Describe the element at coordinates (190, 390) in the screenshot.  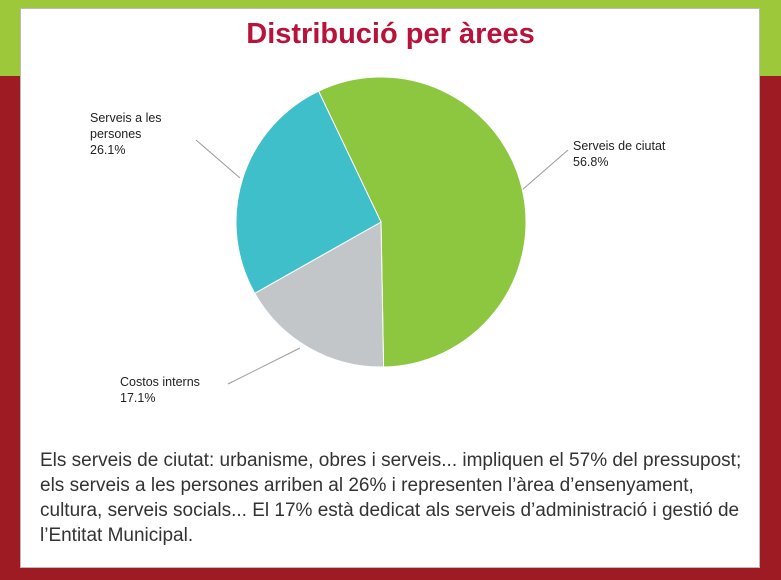
I see `slice-label: Costos interns 17.1%` at that location.